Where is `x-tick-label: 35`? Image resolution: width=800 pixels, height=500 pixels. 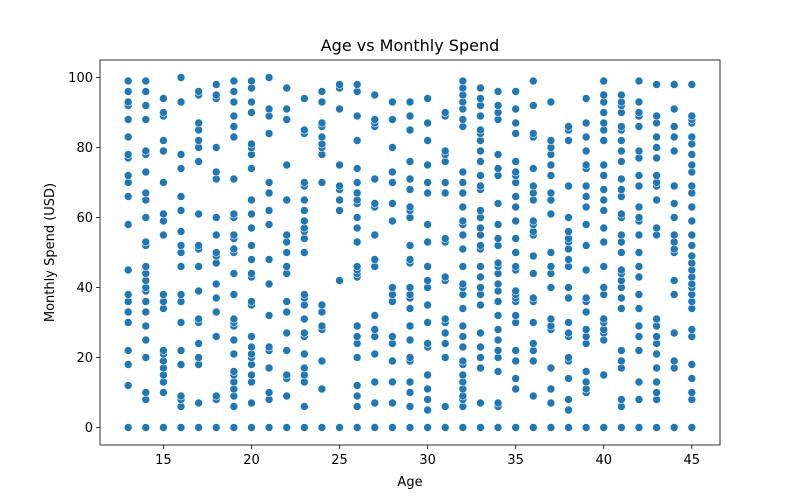
x-tick-label: 35 is located at coordinates (515, 460).